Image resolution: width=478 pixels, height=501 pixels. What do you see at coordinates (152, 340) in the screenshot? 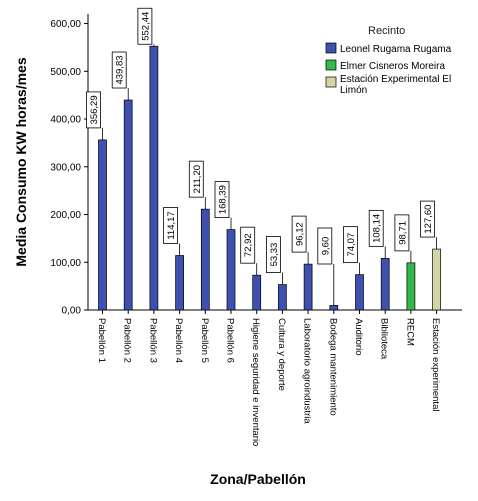
I see `x-tick-label: Pabellón 3` at bounding box center [152, 340].